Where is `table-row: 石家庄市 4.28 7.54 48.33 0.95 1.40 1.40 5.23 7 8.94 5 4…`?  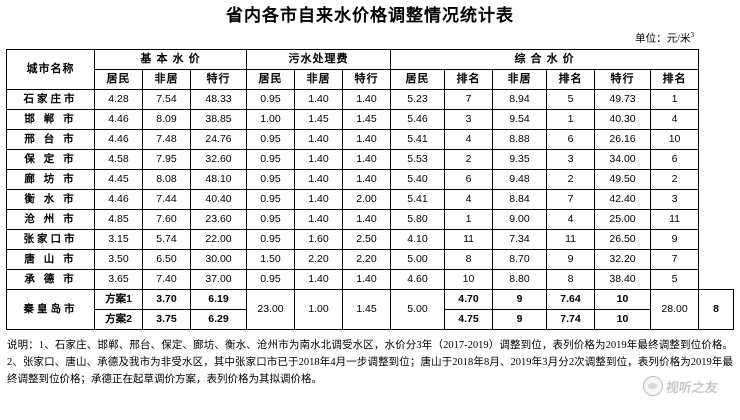 table-row: 石家庄市 4.28 7.54 48.33 0.95 1.40 1.40 5.23 7 8.94 5 4… is located at coordinates (370, 99).